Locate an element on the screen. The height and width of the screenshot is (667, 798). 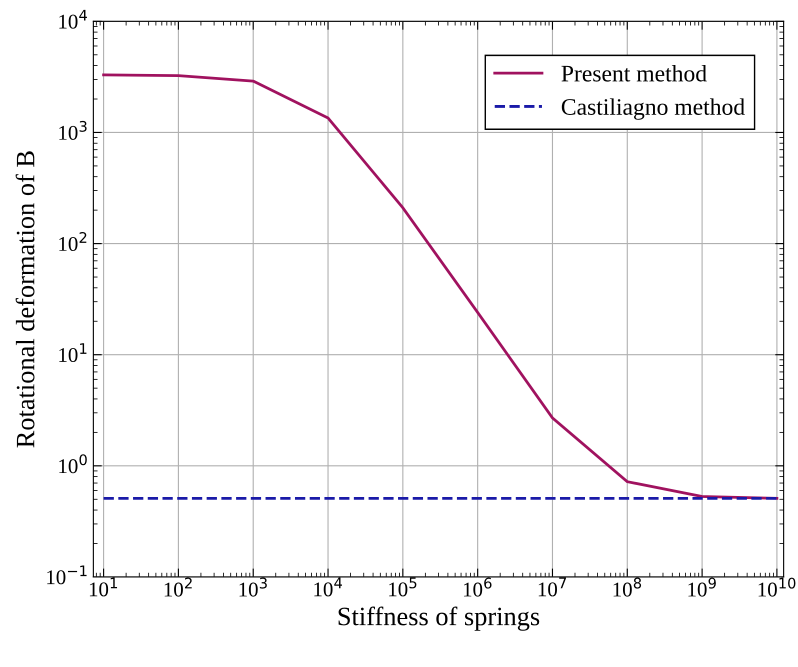
x-tick-label: 10$^{2}$ is located at coordinates (178, 587).